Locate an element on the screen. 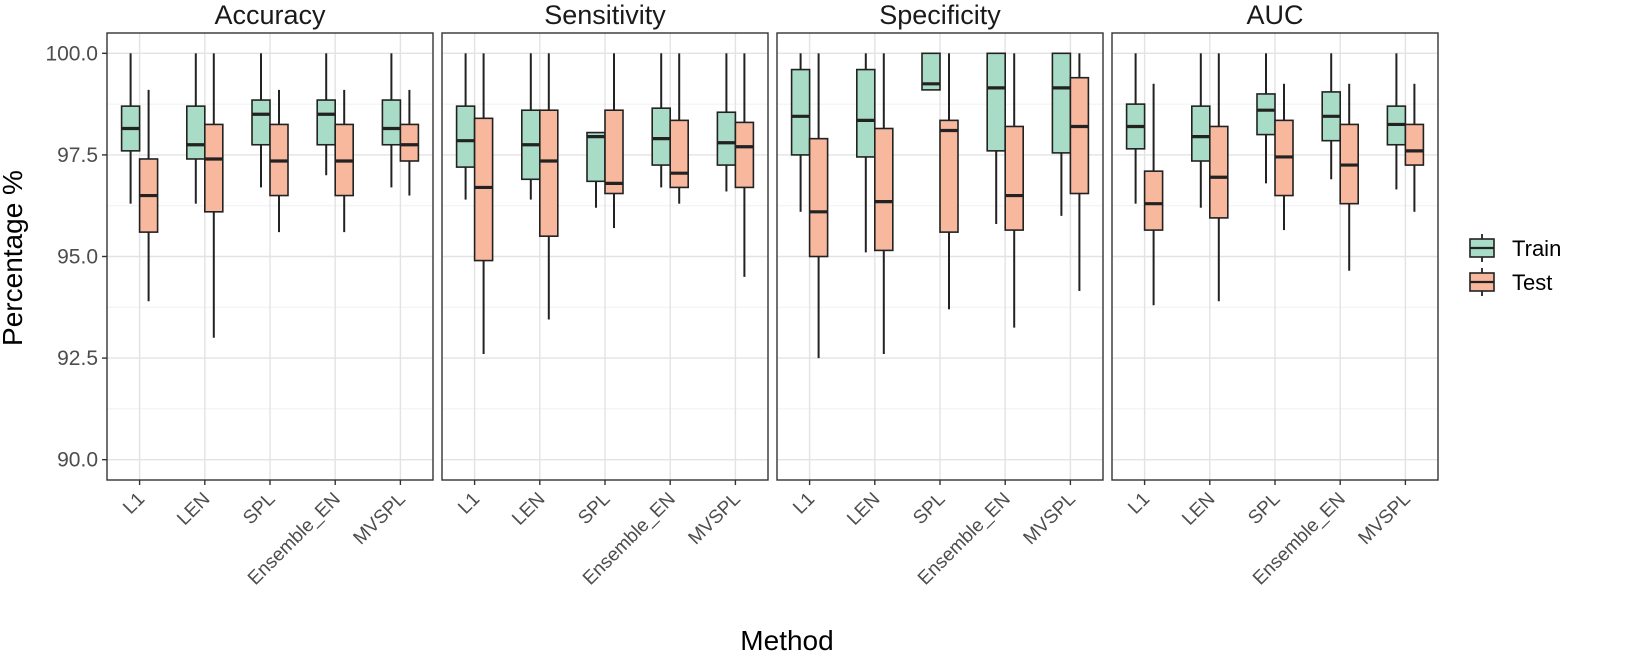 The height and width of the screenshot is (659, 1634). panel-title: Sensitivity is located at coordinates (605, 15).